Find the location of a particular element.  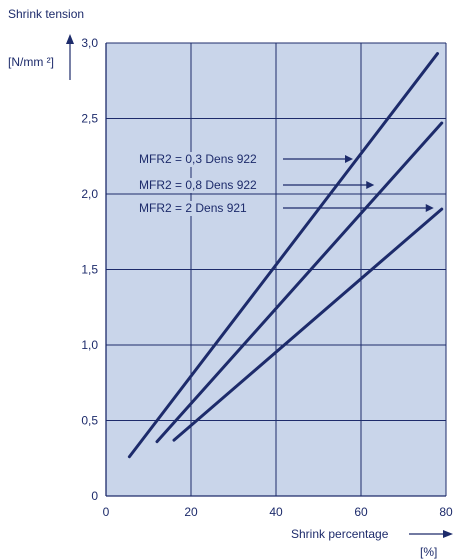

y-tick-label-0: 0 is located at coordinates (94, 496).